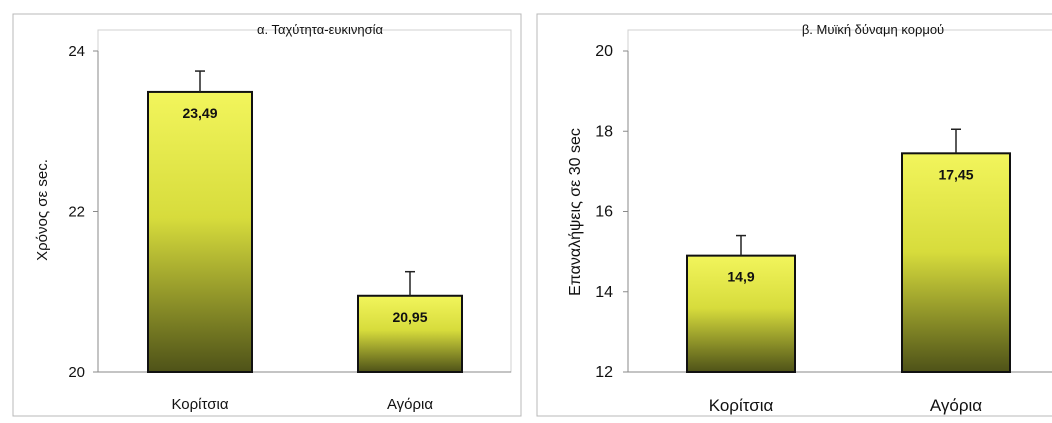 This screenshot has height=423, width=1052. I want to click on panel-b-y-axis-label: Επαναλήψεις σε 30 sec, so click(575, 212).